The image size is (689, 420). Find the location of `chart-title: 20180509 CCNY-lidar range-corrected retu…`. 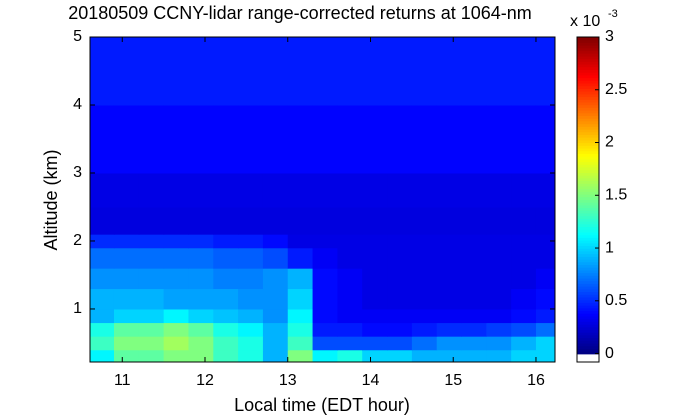

chart-title: 20180509 CCNY-lidar range-corrected retu… is located at coordinates (300, 13).